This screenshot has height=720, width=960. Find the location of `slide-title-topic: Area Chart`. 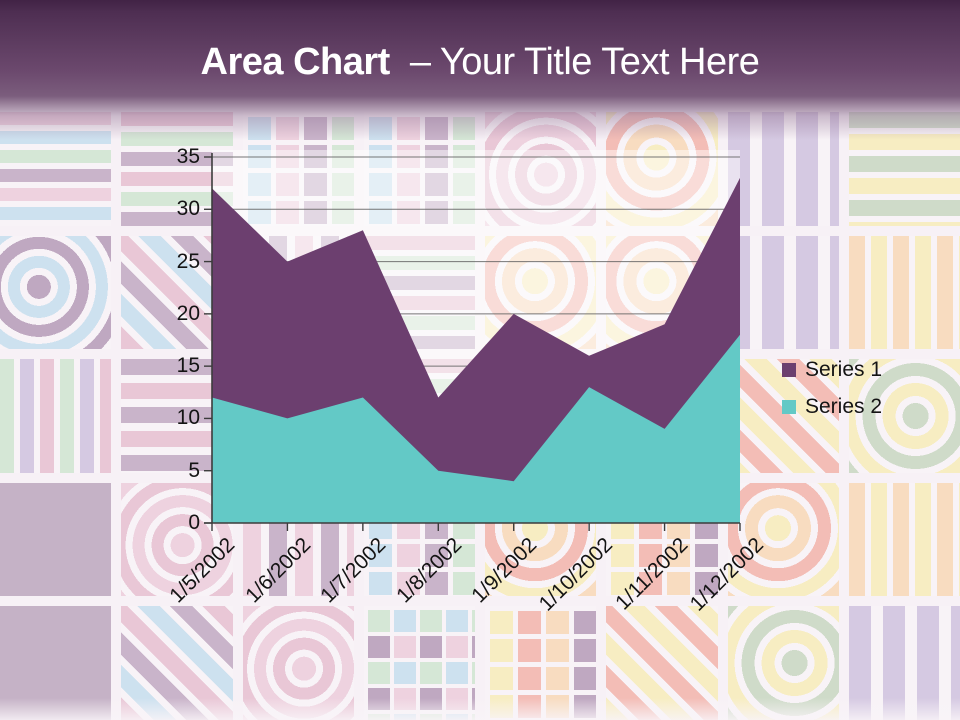

slide-title-topic: Area Chart is located at coordinates (295, 62).